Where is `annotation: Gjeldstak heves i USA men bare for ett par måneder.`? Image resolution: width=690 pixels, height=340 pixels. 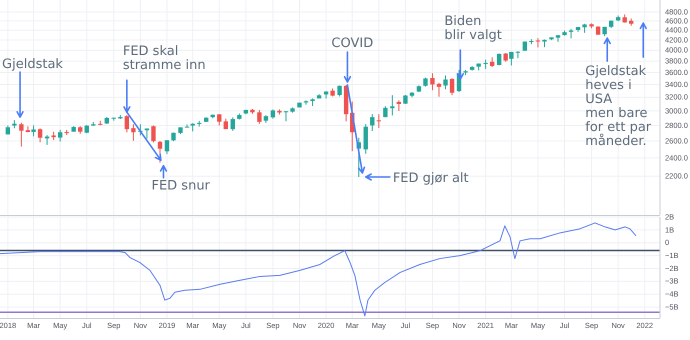
annotation: Gjeldstak heves i USA men bare for ett par måneder. is located at coordinates (618, 107).